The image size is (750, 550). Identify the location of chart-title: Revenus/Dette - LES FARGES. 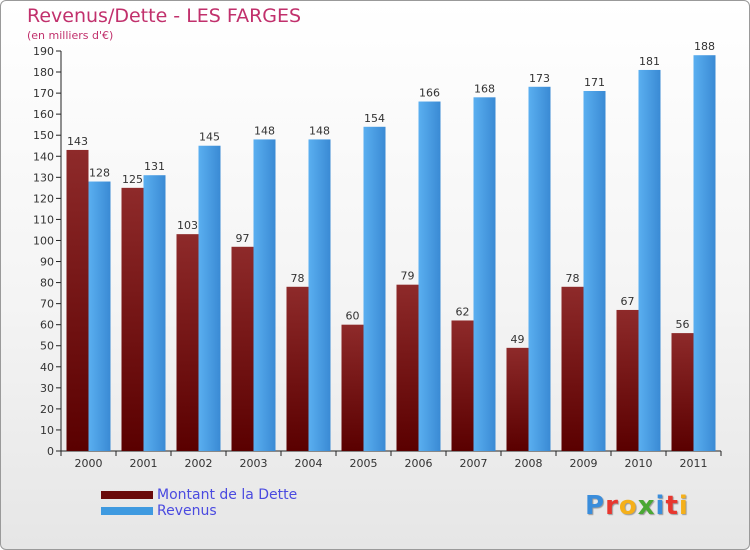
(164, 16).